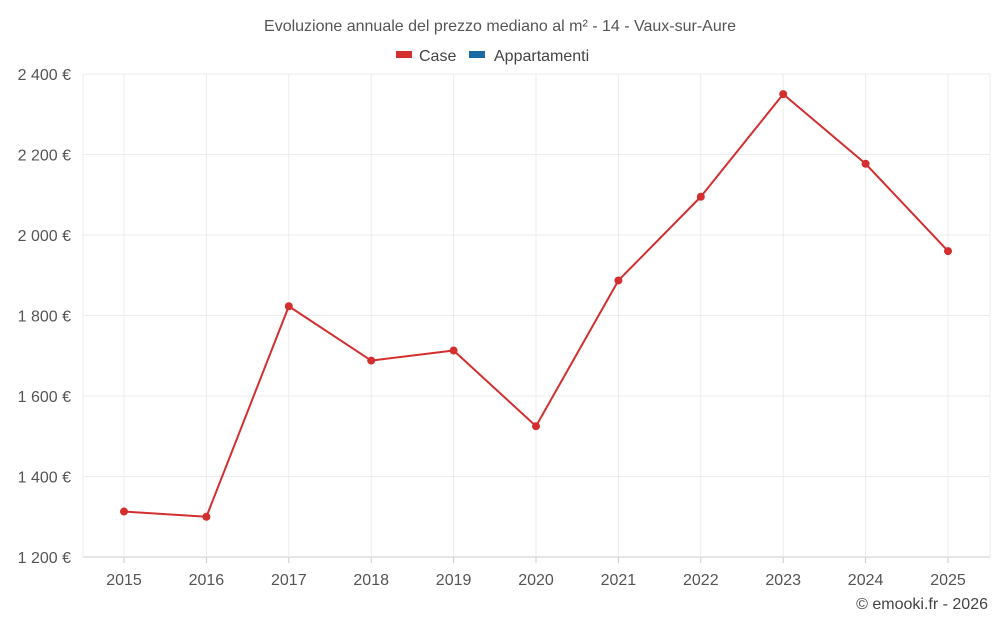 This screenshot has height=625, width=1000. I want to click on y-tick-label: 2 200 €, so click(44, 156).